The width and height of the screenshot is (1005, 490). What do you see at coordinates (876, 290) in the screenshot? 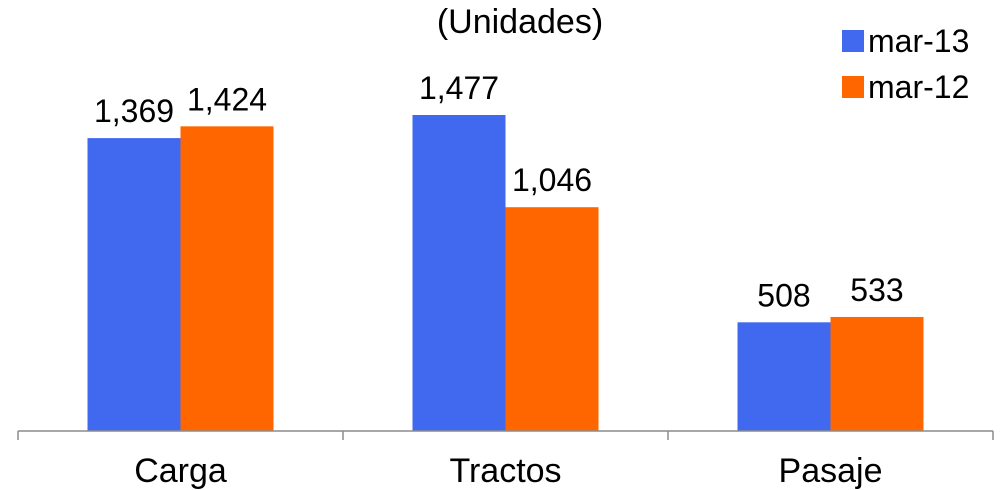
I see `value-label-pasaje-mar-12: 533` at bounding box center [876, 290].